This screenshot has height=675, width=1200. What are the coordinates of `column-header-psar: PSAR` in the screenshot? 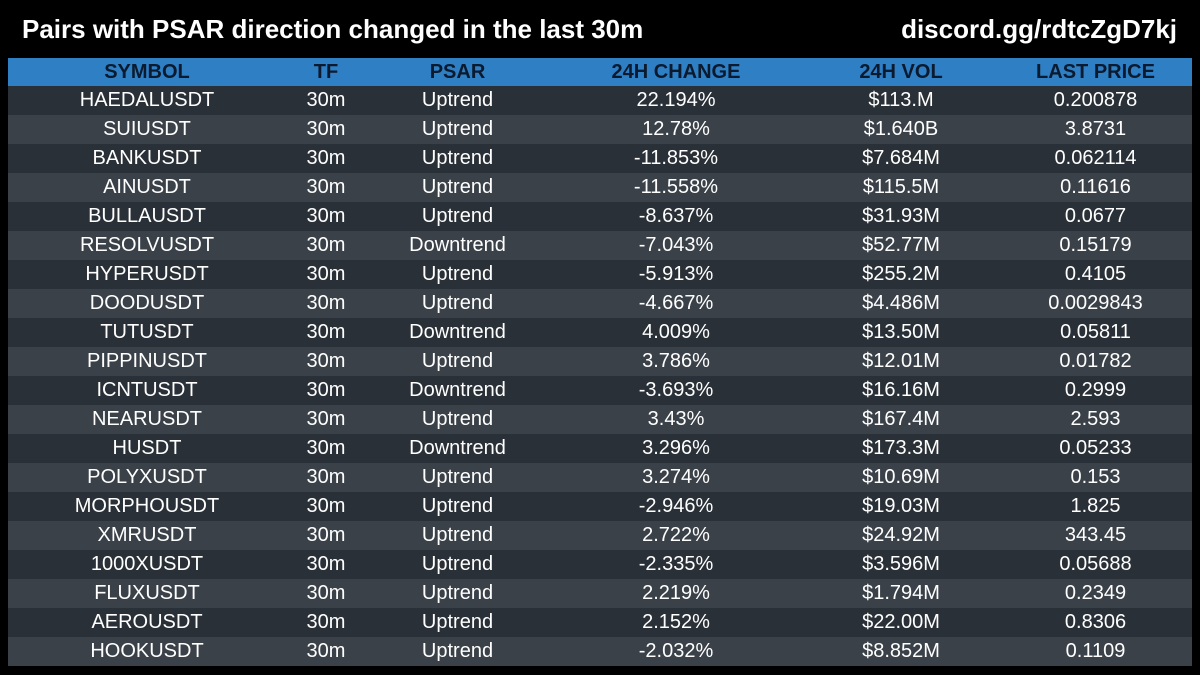 It's located at (457, 72).